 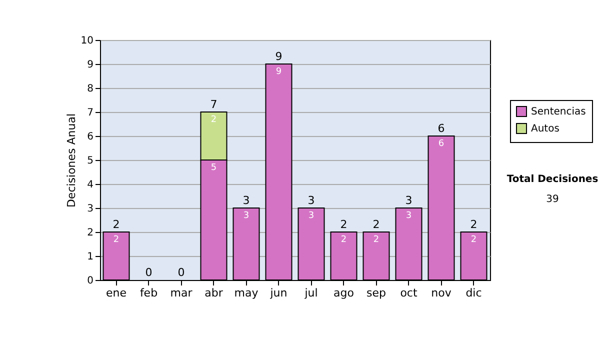 I want to click on y-tick-label: 3, so click(x=90, y=209).